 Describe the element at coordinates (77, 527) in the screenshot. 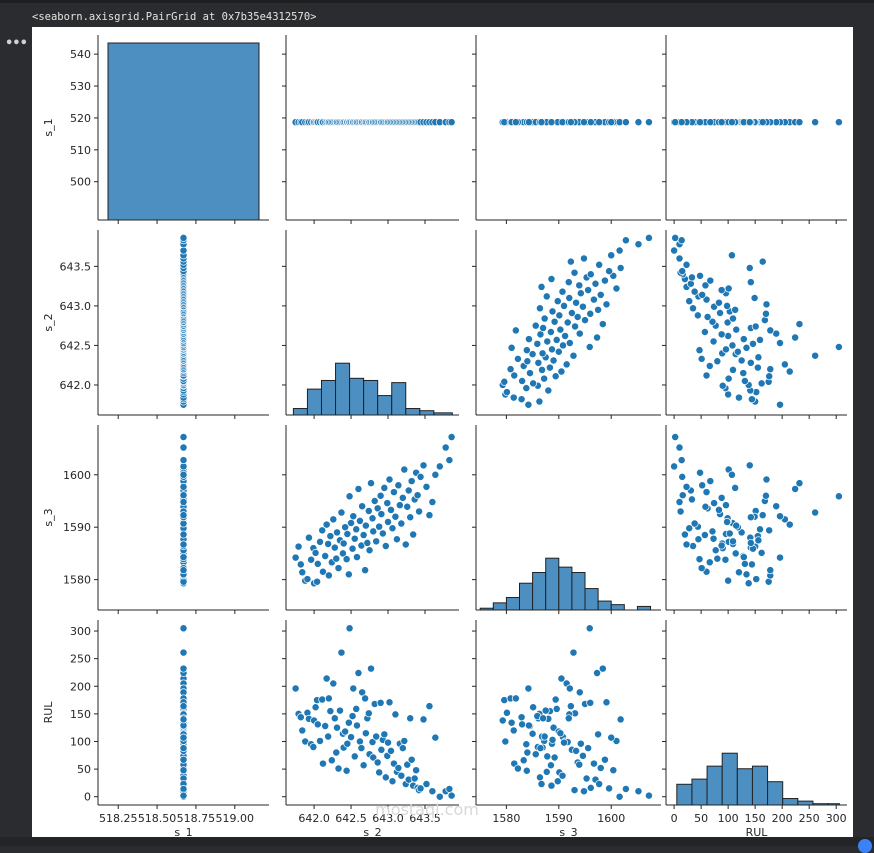

I see `y-tick-label: 1590` at that location.